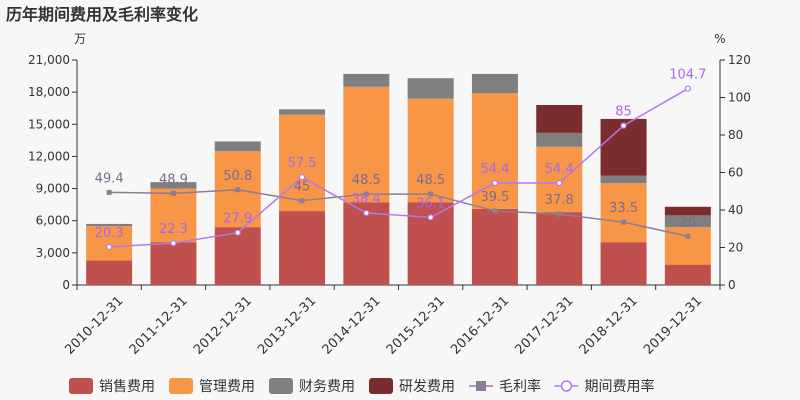 The height and width of the screenshot is (400, 800). I want to click on data-label: 85, so click(623, 112).